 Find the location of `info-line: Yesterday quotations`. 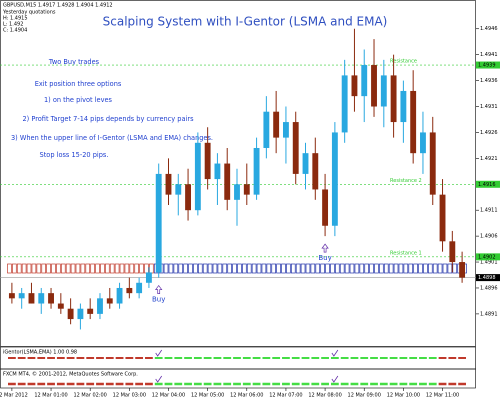

info-line: Yesterday quotations is located at coordinates (29, 13).